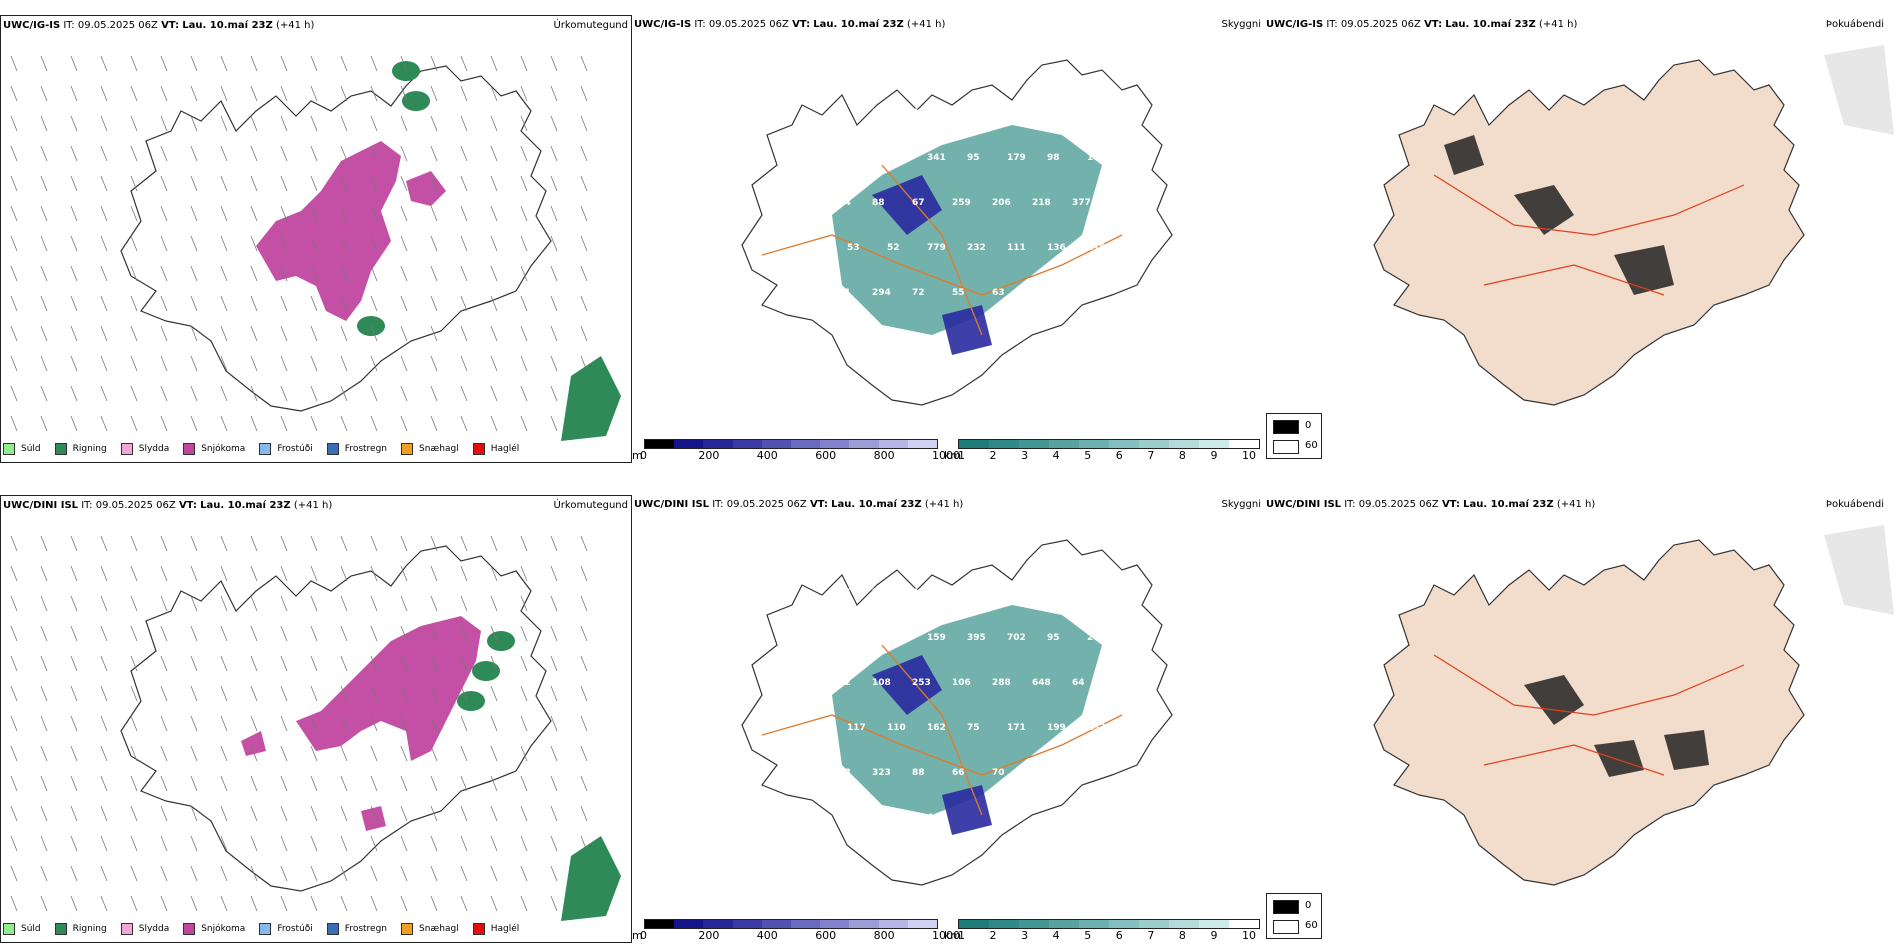 The height and width of the screenshot is (950, 1900). I want to click on legend-label: Frostregn, so click(366, 449).